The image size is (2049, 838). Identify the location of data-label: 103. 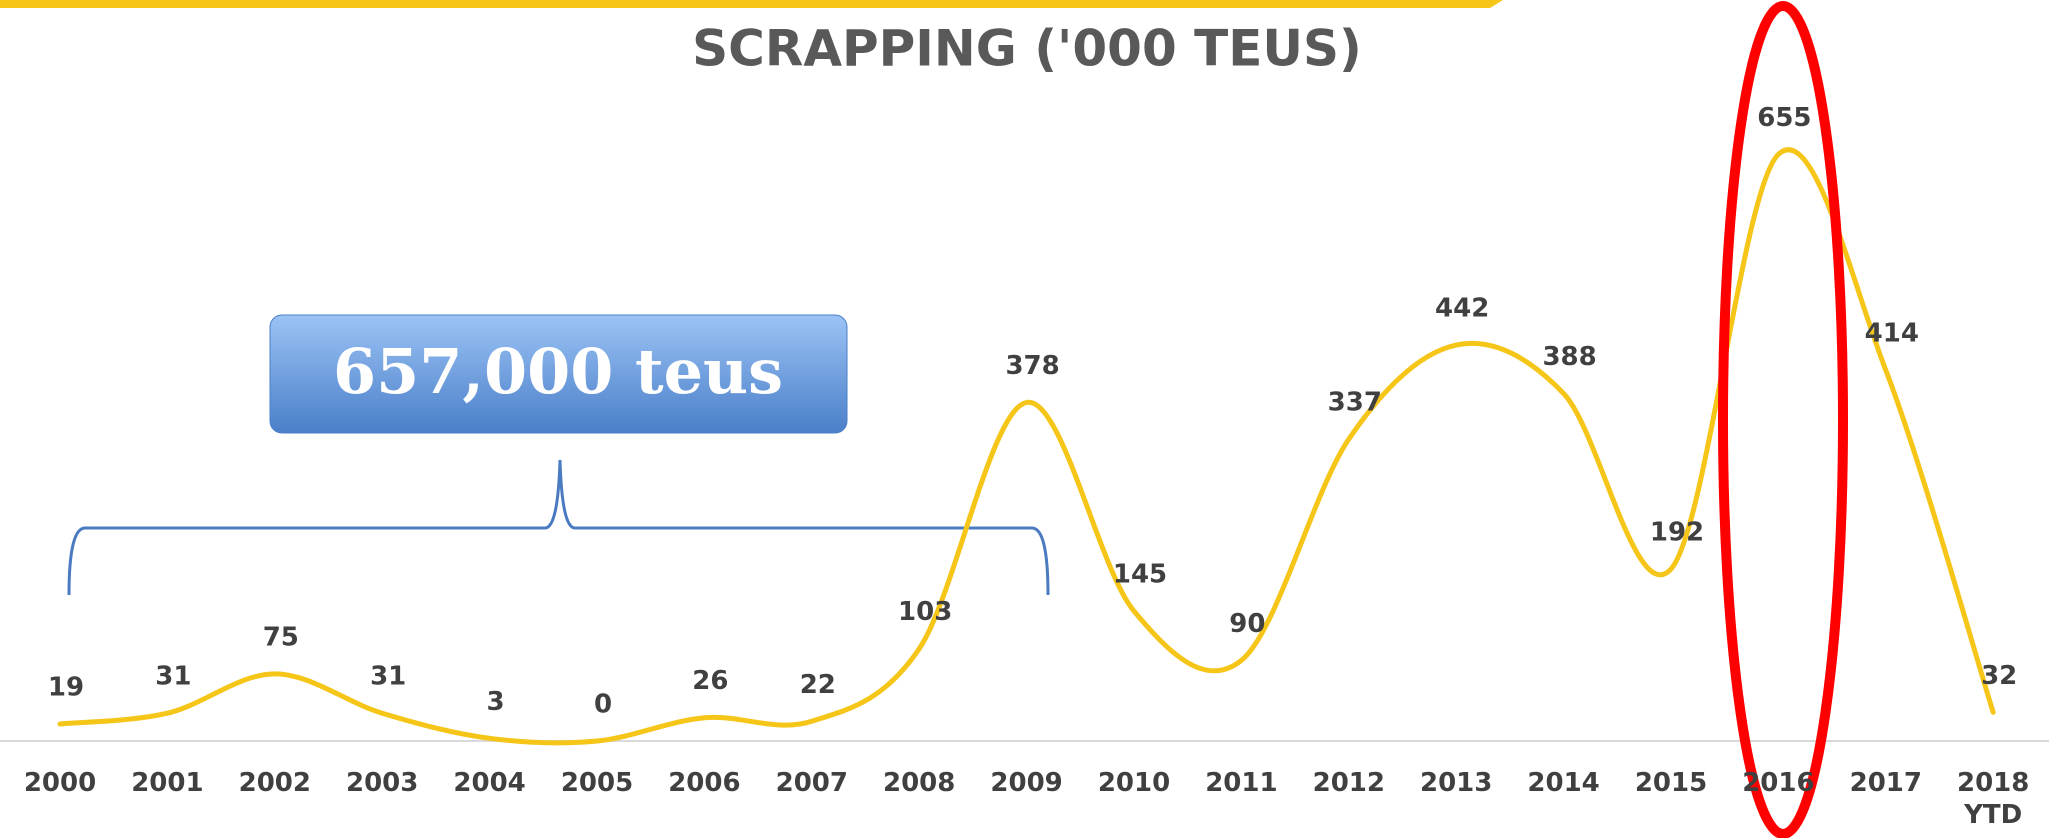
(925, 612).